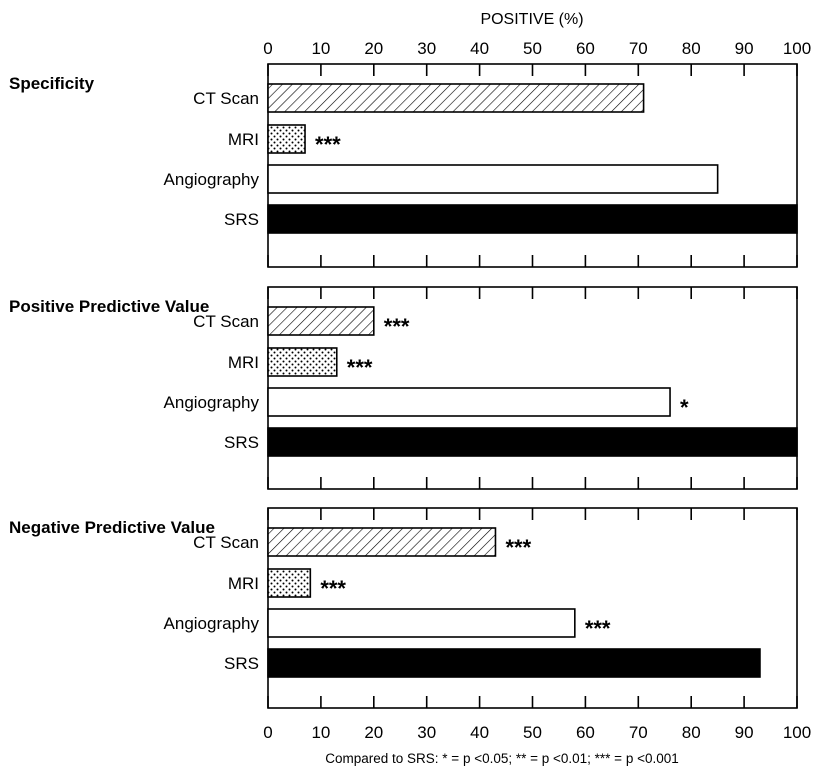 Image resolution: width=816 pixels, height=770 pixels. I want to click on bottom-tick-label: 50, so click(532, 732).